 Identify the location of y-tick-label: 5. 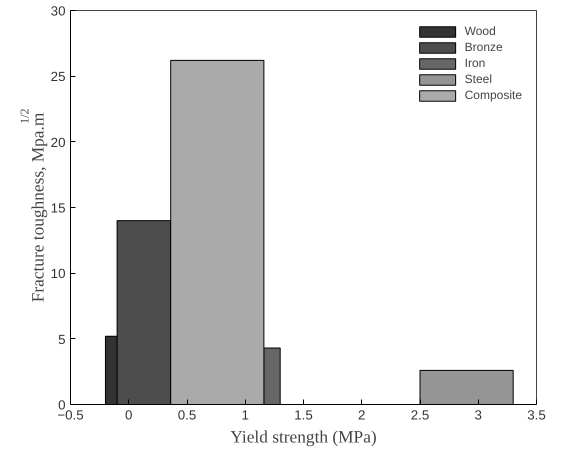
(62, 339).